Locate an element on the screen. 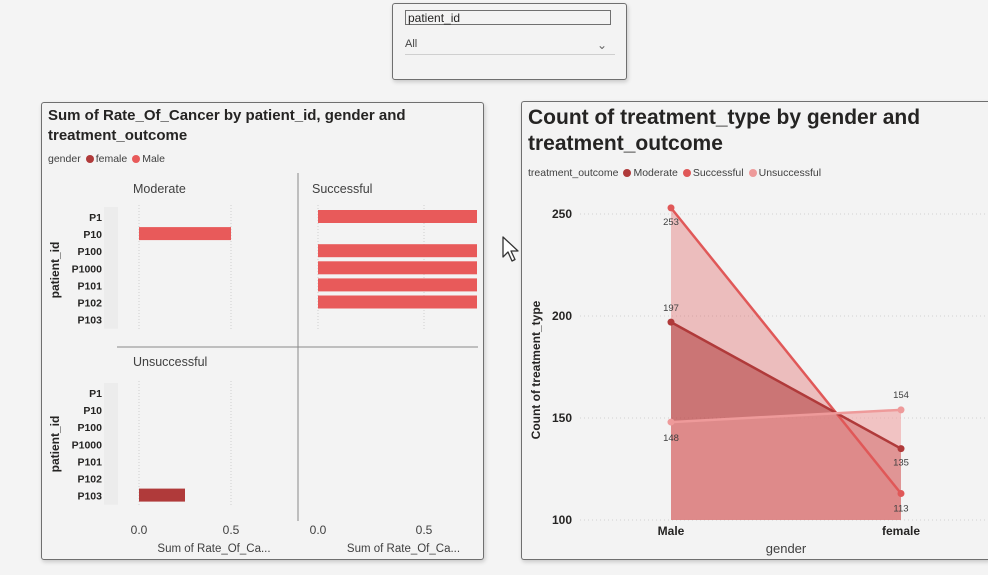  area-unsuccessful is located at coordinates (786, 464).